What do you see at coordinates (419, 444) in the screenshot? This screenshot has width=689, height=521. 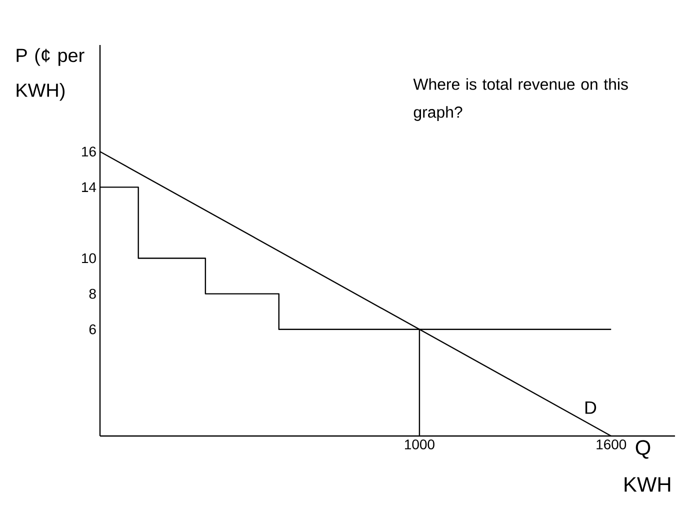 I see `x-tick-label: 1000` at bounding box center [419, 444].